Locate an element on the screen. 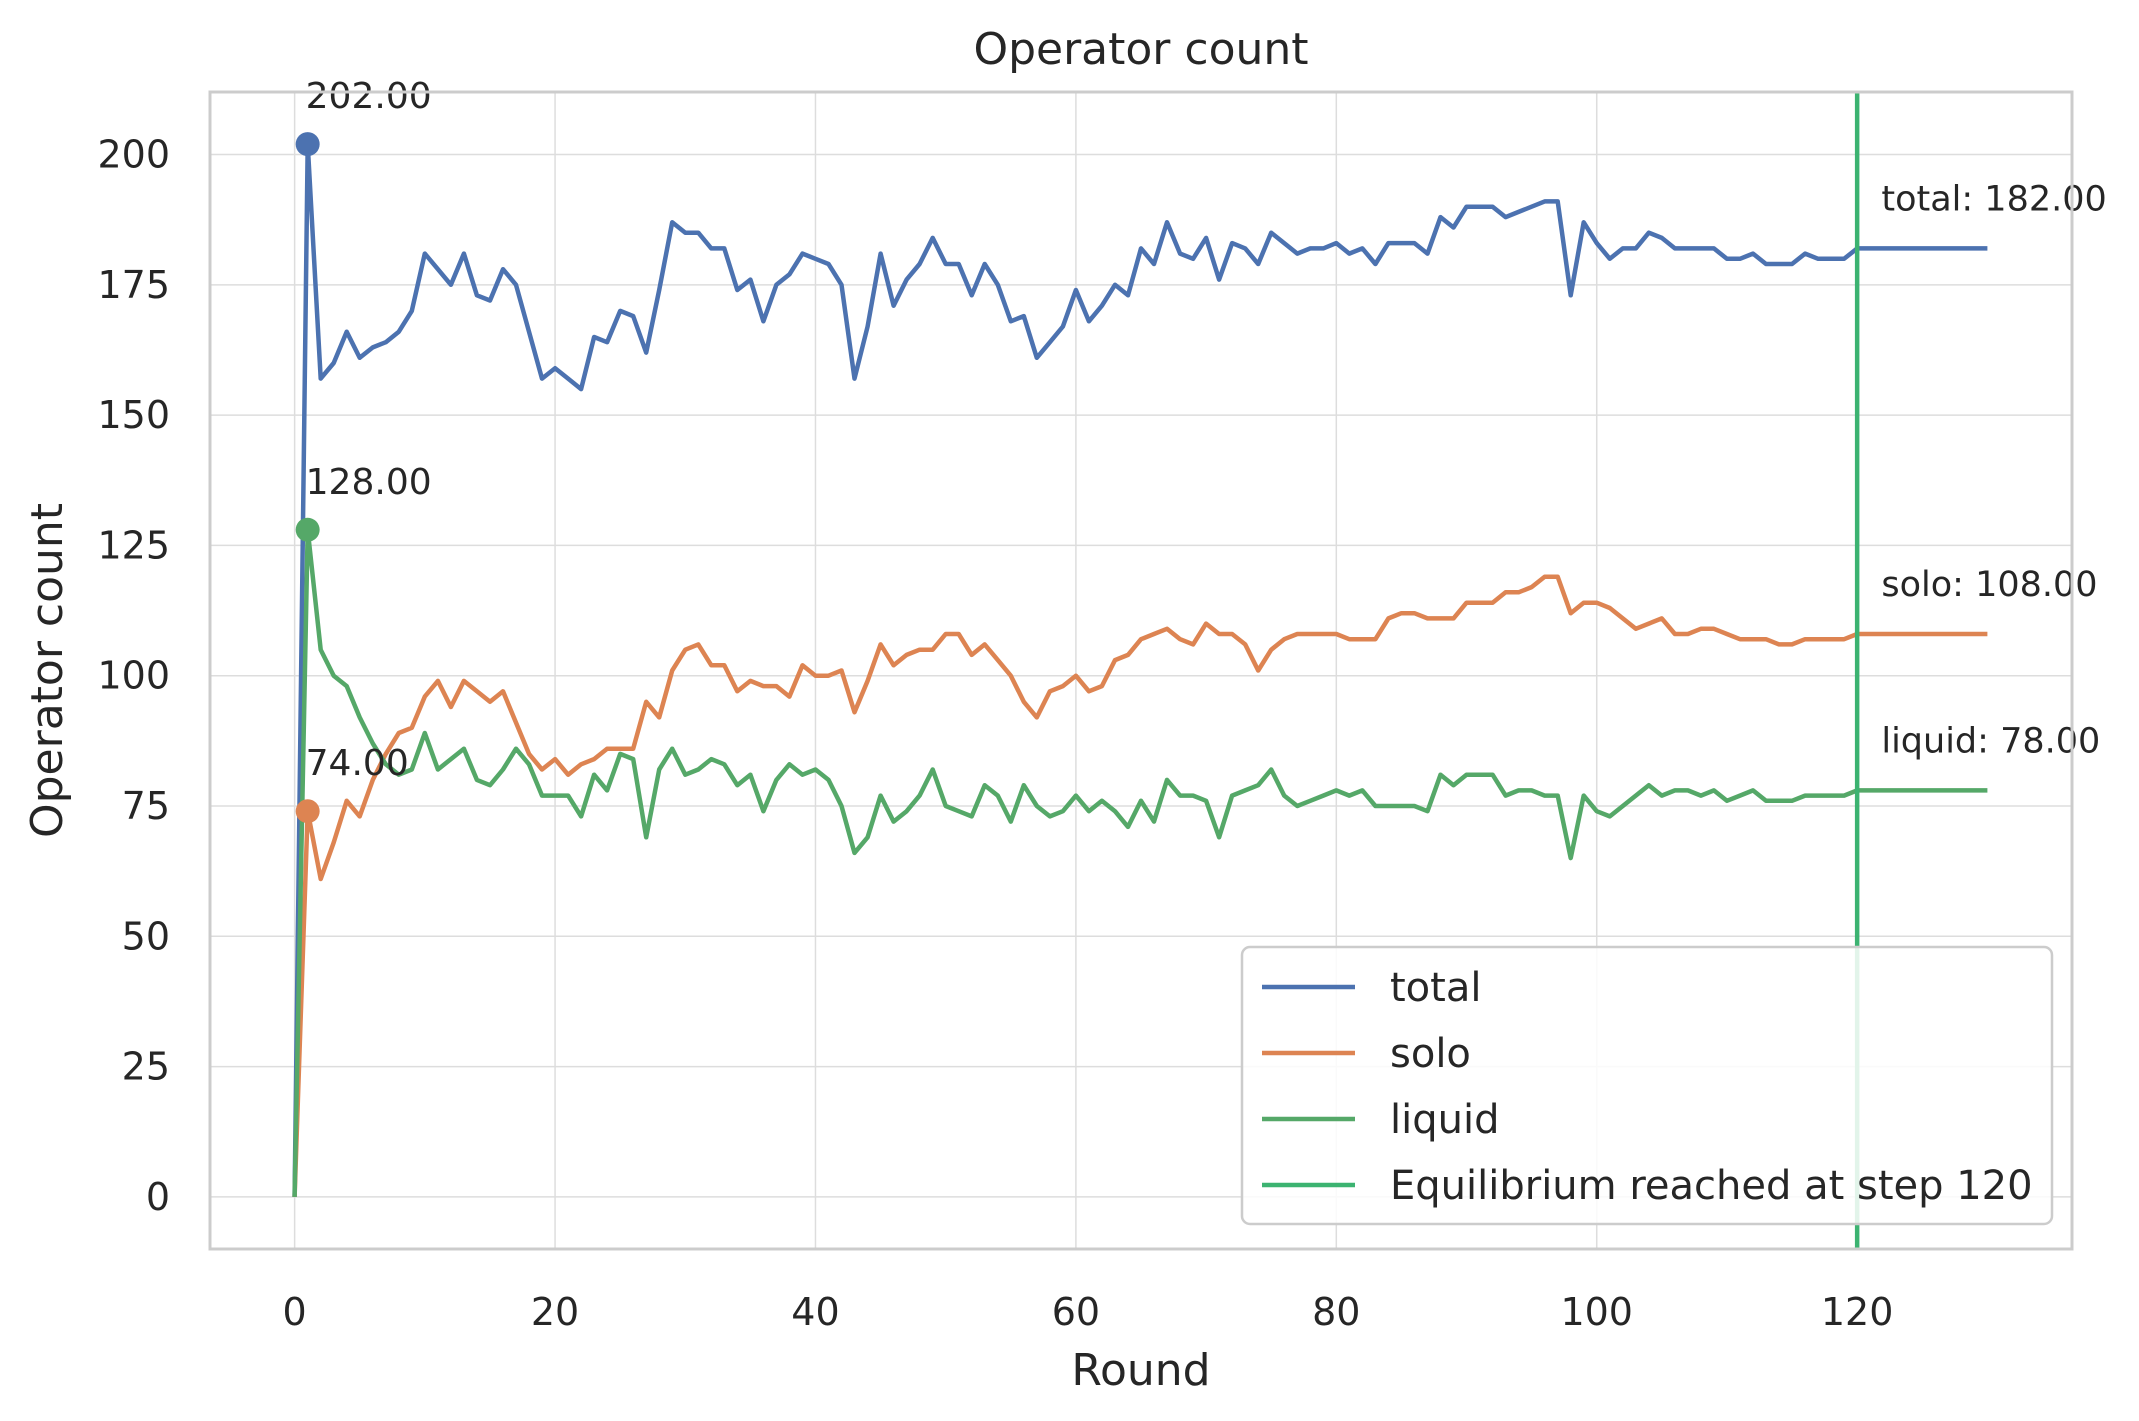 The image size is (2139, 1421). x-tick-label: 40 is located at coordinates (815, 1312).